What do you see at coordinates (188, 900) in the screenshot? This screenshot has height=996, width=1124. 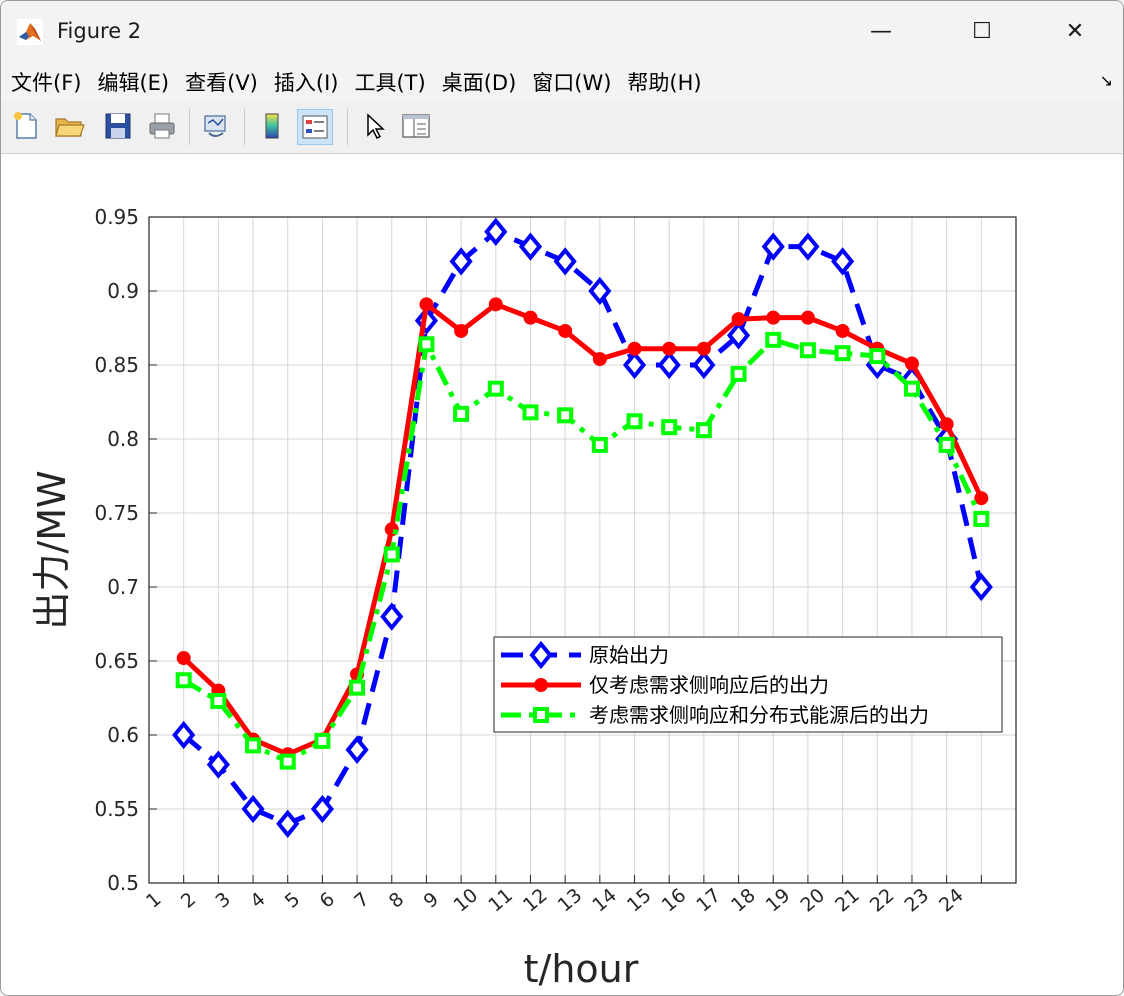 I see `x-tick-label: 2` at bounding box center [188, 900].